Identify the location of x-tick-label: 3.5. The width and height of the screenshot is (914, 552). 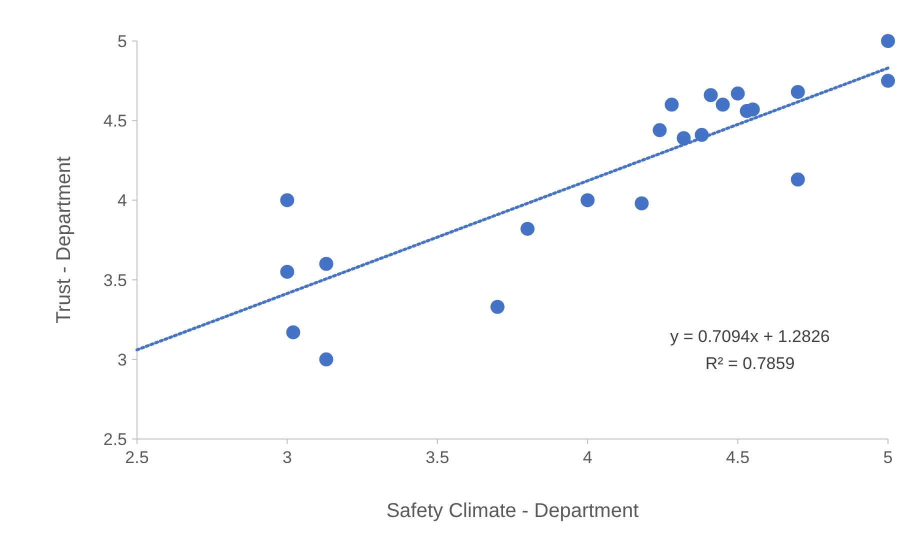
(438, 457).